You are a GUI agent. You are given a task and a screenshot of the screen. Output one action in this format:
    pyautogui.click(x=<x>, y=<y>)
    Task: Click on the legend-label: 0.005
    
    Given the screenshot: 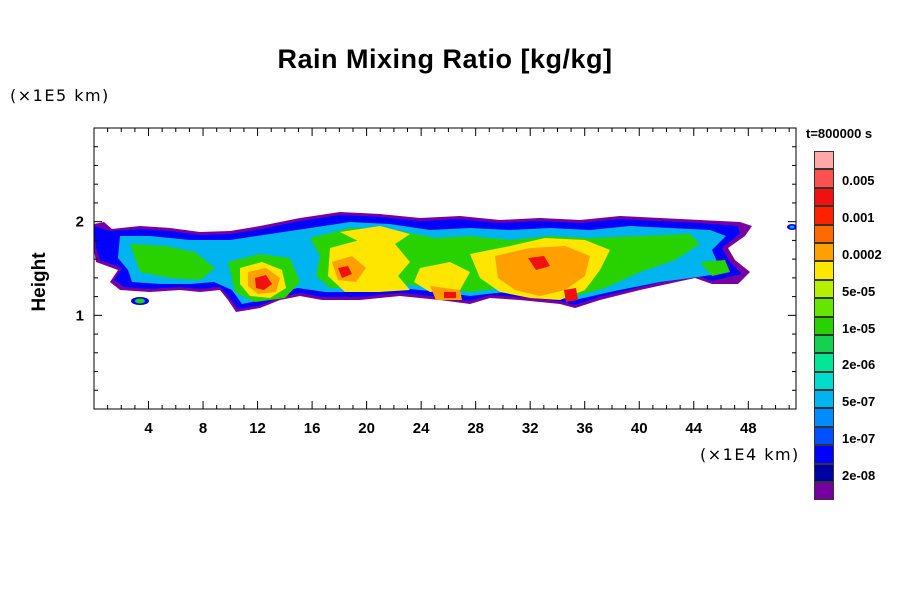 What is the action you would take?
    pyautogui.click(x=858, y=181)
    